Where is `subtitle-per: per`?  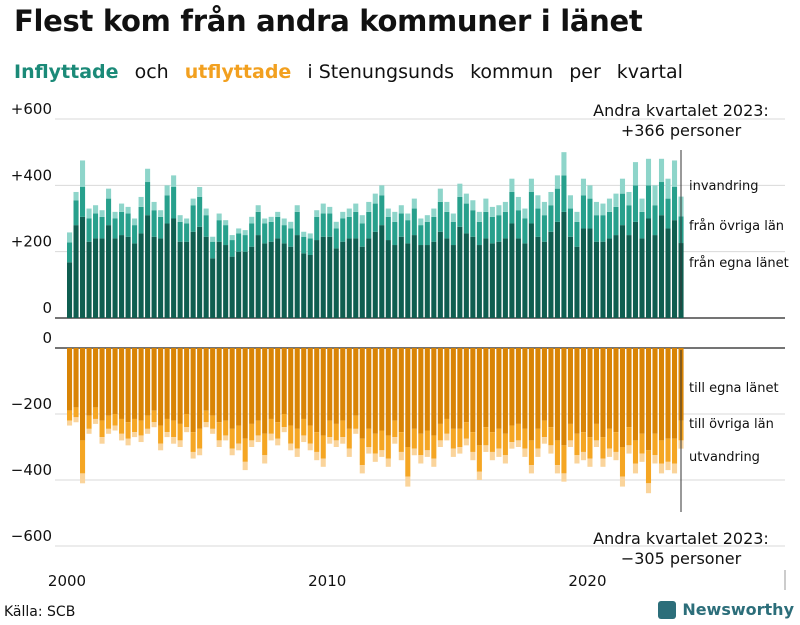
subtitle-per: per is located at coordinates (585, 72).